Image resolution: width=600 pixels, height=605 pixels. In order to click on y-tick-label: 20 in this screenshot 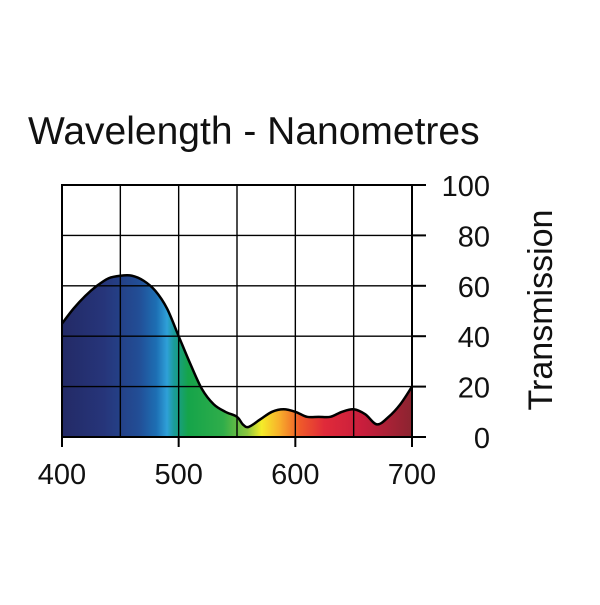, I will do `click(474, 389)`.